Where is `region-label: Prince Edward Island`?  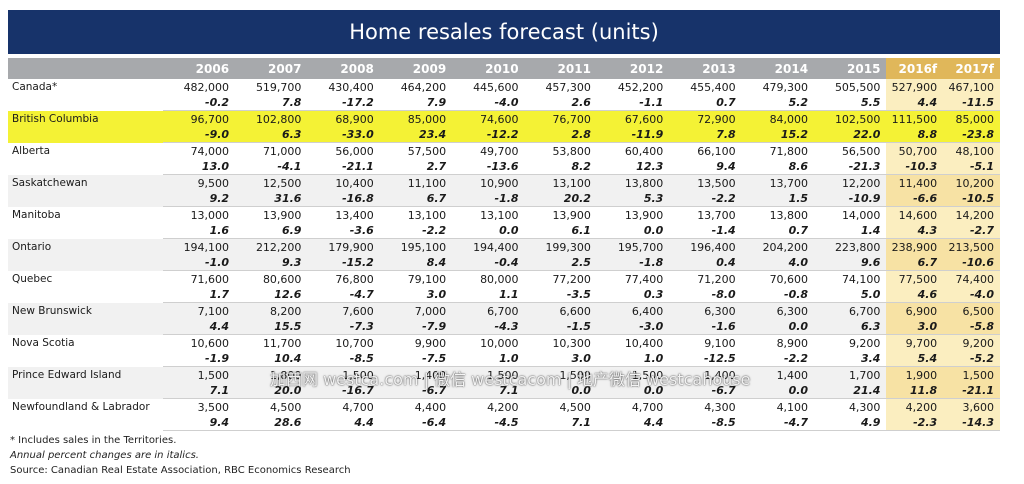 region-label: Prince Edward Island is located at coordinates (85, 382).